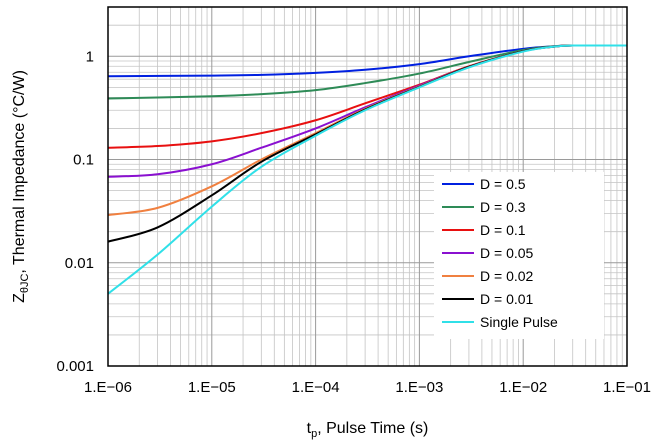  What do you see at coordinates (372, 428) in the screenshot?
I see `x-axis-label-rest: , Pulse Time (s)` at bounding box center [372, 428].